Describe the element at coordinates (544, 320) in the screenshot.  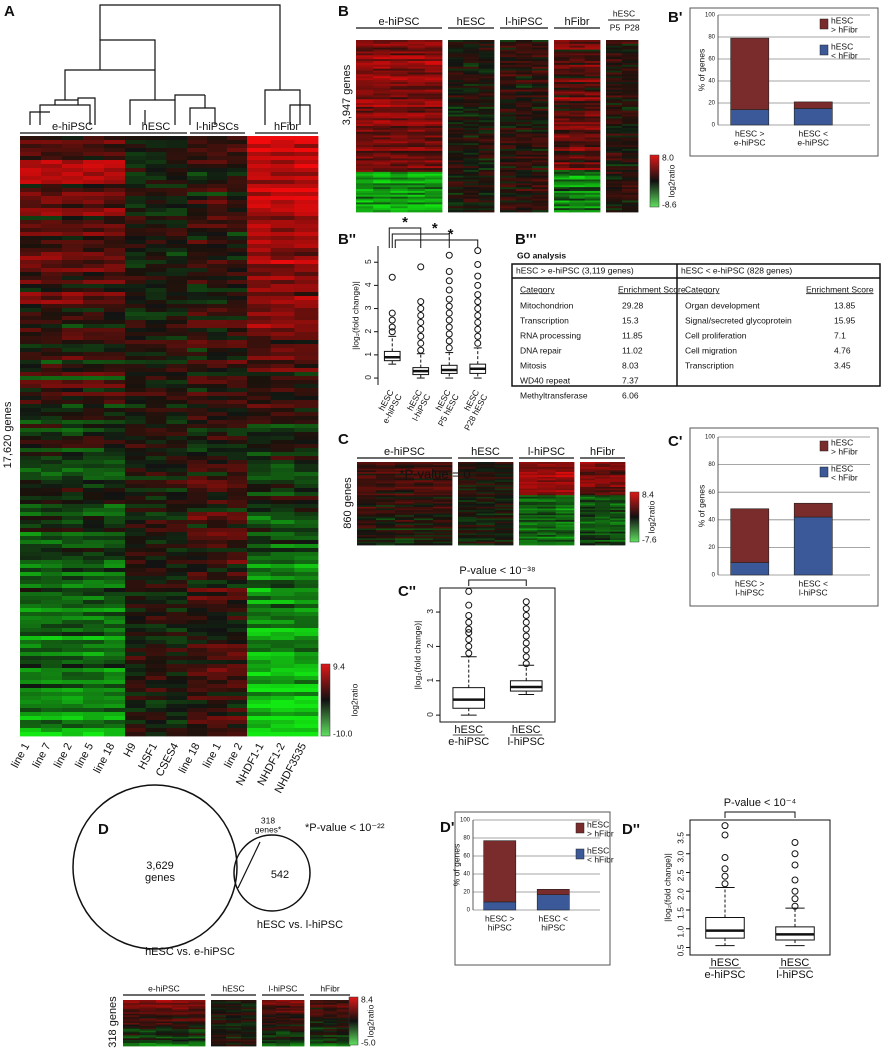
I see `table-cell: Transcription` at that location.